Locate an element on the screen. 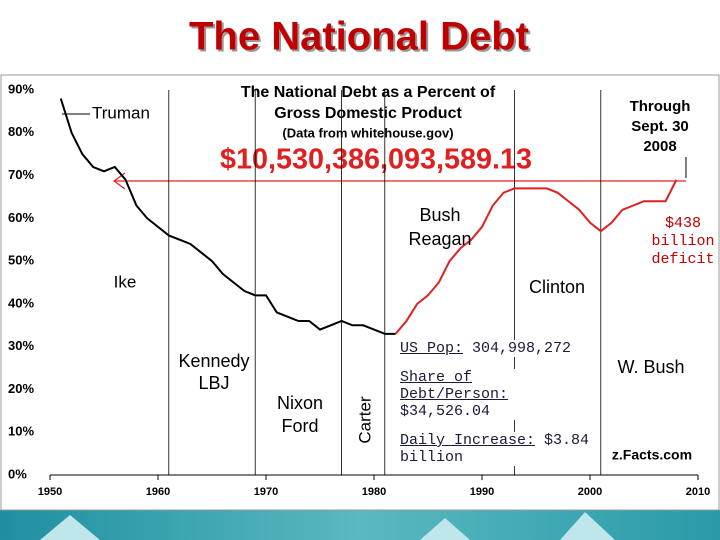  chart-subtitle: (Data from whitehouse.gov) is located at coordinates (367, 132).